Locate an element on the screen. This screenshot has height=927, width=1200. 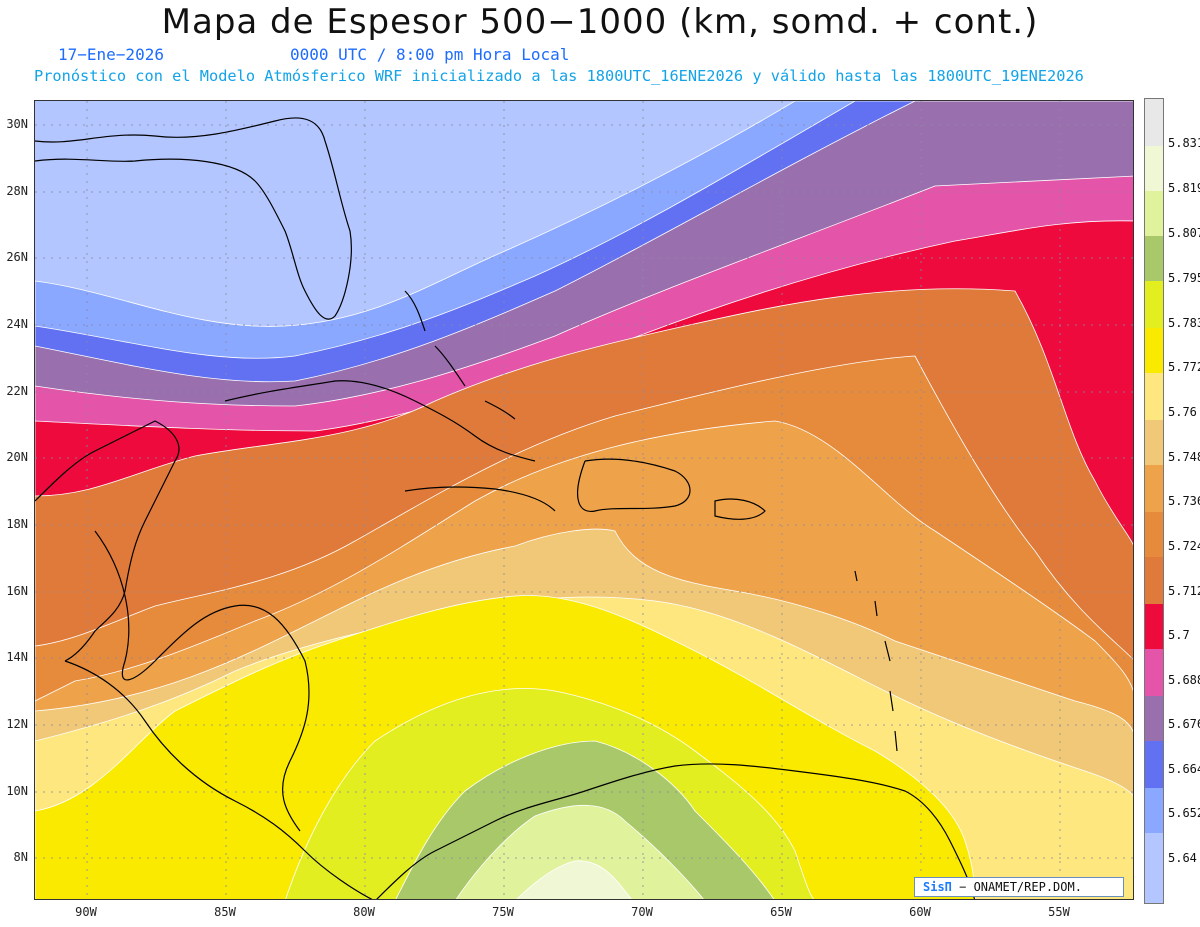
lat-label-18n: 18N is located at coordinates (17, 524).